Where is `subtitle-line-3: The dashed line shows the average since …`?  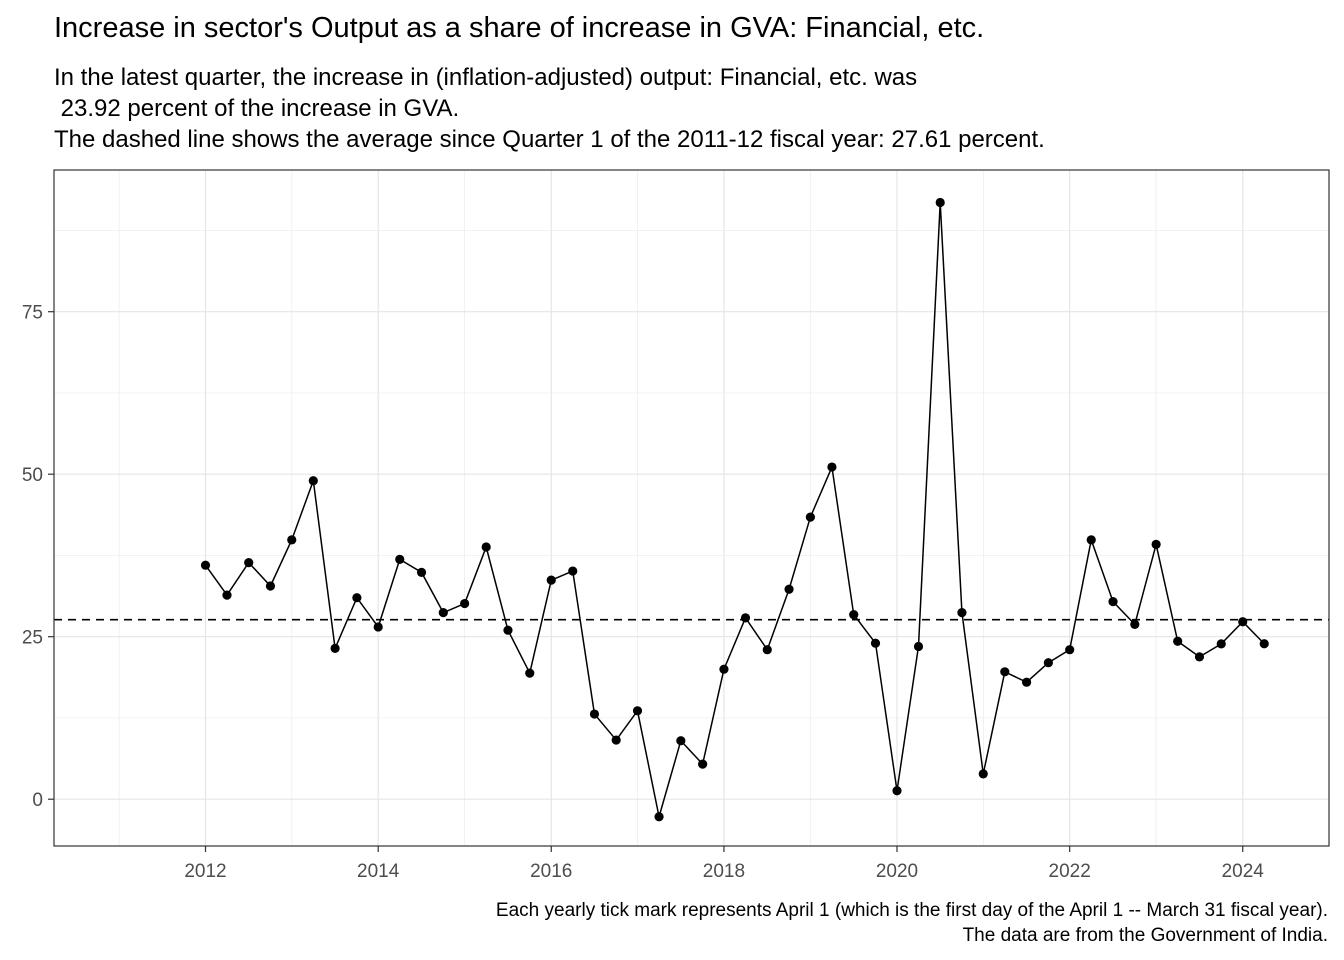
subtitle-line-3: The dashed line shows the average since … is located at coordinates (549, 139).